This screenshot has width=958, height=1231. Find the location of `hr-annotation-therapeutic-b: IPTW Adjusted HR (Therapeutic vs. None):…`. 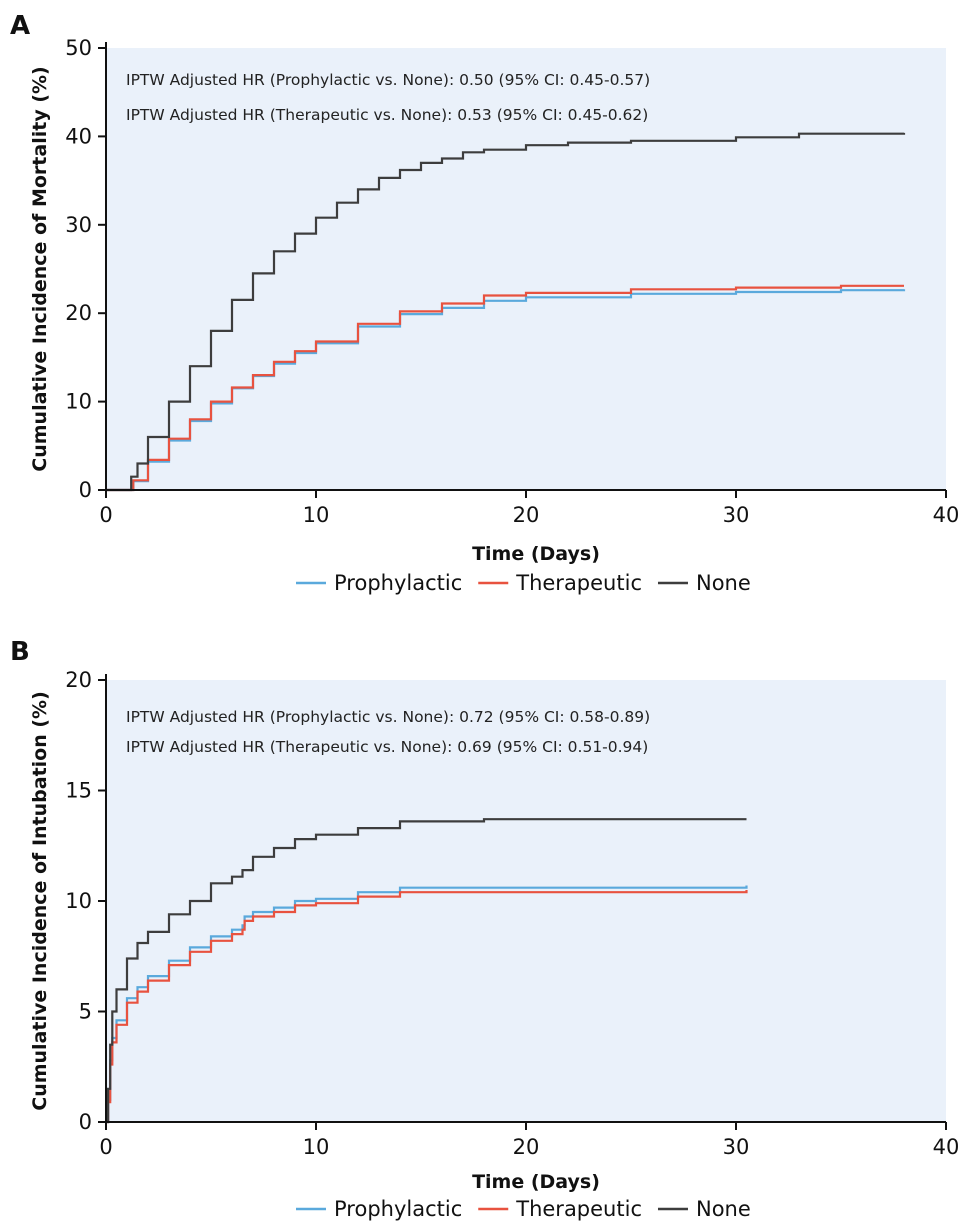

hr-annotation-therapeutic-b: IPTW Adjusted HR (Therapeutic vs. None):… is located at coordinates (387, 747).